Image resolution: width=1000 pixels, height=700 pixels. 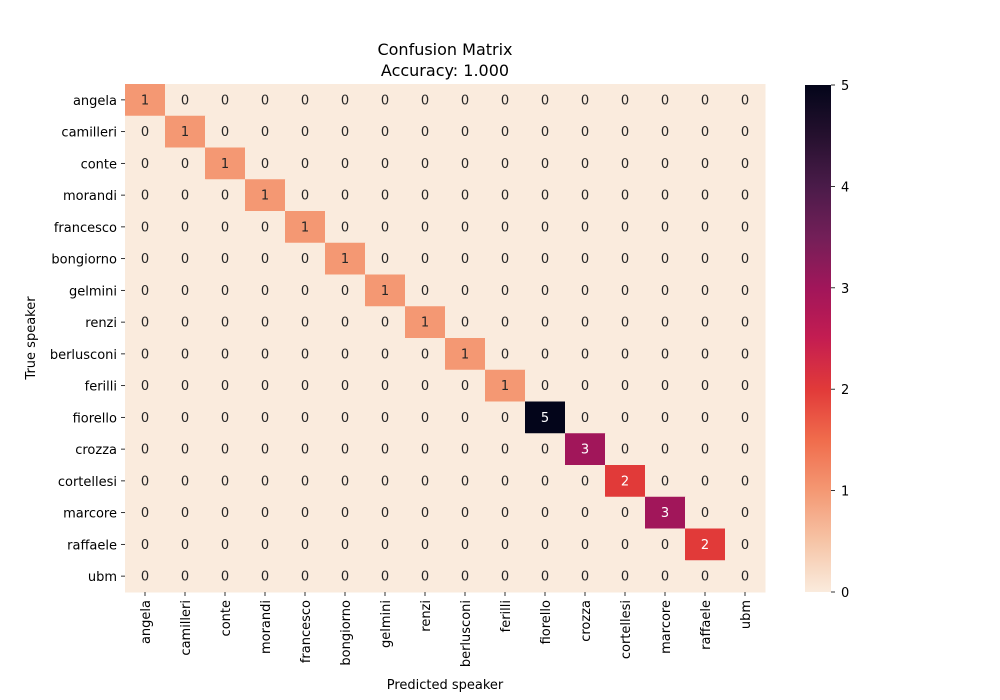 I want to click on cell-value-label: 3, so click(x=665, y=513).